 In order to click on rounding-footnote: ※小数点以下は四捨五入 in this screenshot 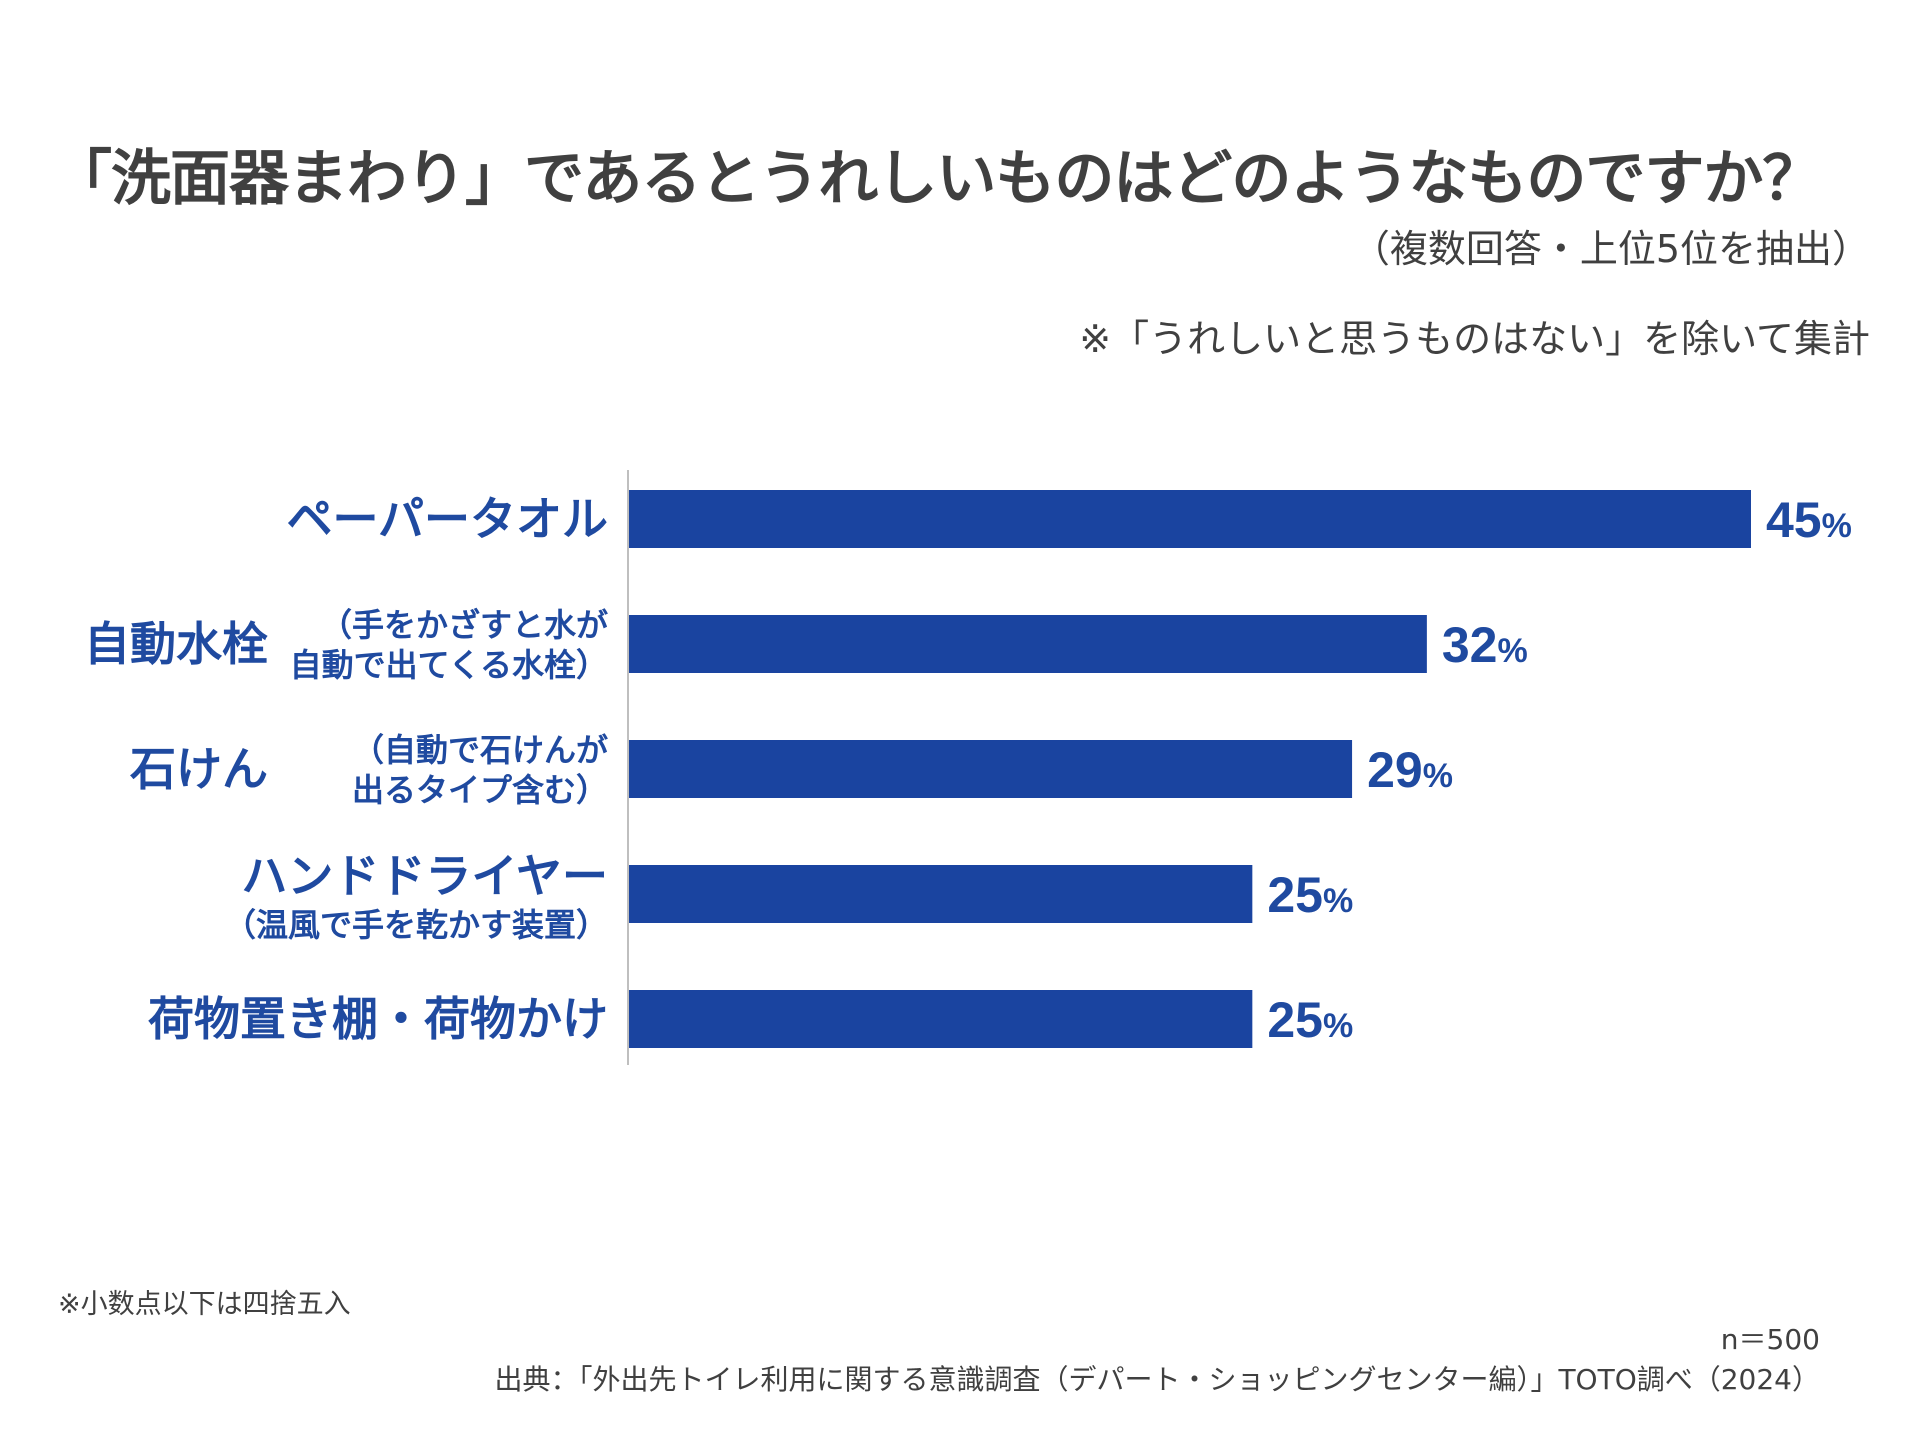, I will do `click(204, 1304)`.